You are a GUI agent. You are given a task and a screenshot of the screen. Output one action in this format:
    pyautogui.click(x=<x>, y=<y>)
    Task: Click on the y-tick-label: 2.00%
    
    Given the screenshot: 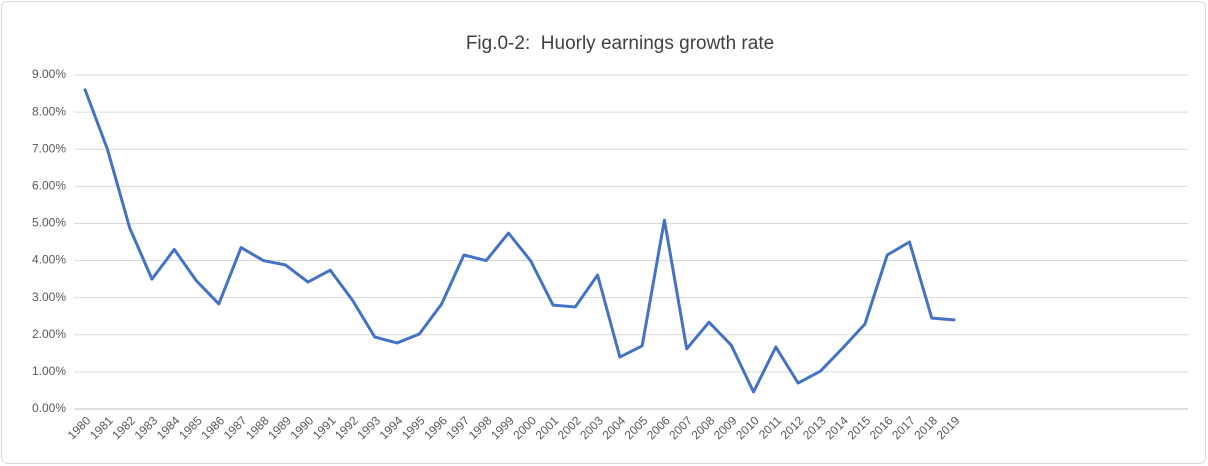 What is the action you would take?
    pyautogui.click(x=49, y=334)
    